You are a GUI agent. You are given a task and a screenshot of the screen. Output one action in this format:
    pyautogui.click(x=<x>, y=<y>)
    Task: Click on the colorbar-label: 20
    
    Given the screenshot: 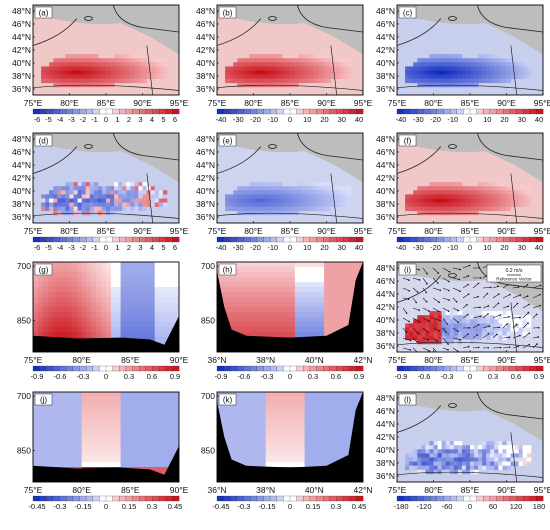 What is the action you would take?
    pyautogui.click(x=324, y=247)
    